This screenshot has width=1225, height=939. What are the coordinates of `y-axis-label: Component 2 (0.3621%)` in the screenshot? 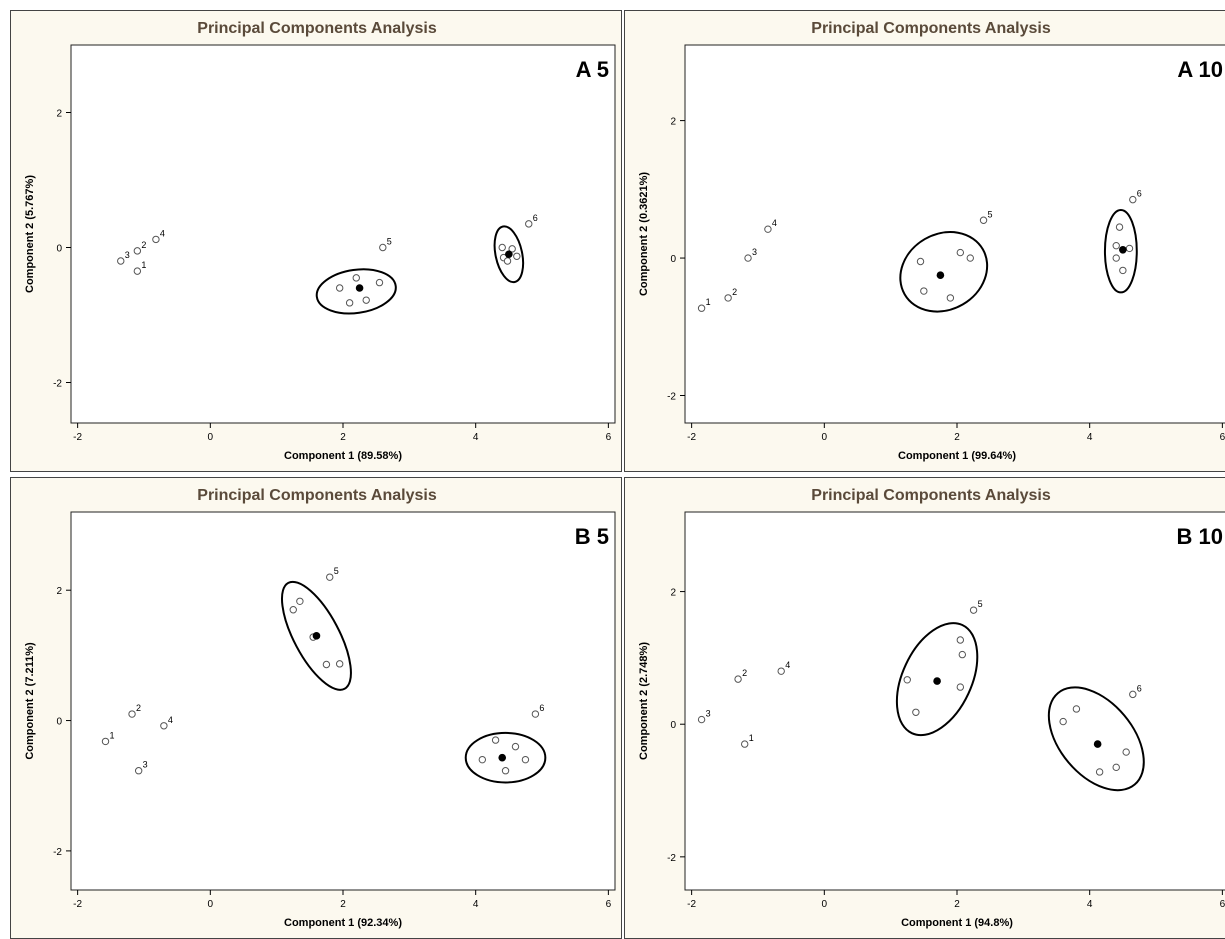 It's located at (644, 234).